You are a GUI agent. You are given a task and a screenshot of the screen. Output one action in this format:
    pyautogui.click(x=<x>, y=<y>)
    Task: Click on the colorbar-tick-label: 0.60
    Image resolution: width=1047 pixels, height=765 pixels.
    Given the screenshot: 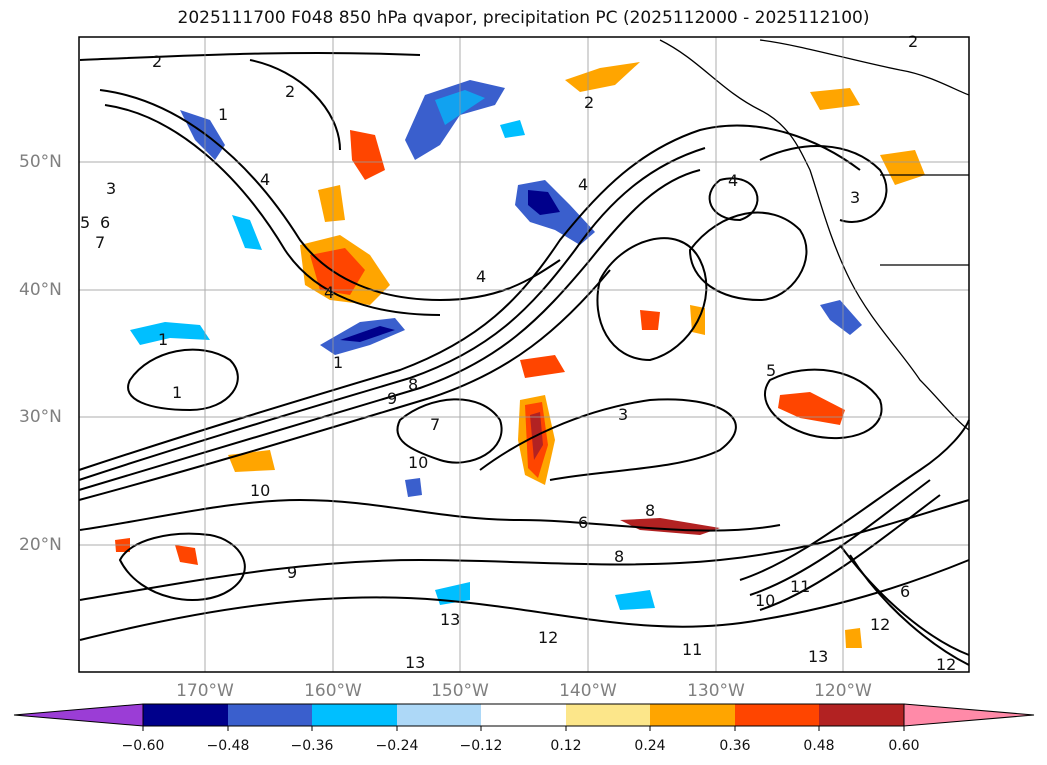 What is the action you would take?
    pyautogui.click(x=904, y=746)
    